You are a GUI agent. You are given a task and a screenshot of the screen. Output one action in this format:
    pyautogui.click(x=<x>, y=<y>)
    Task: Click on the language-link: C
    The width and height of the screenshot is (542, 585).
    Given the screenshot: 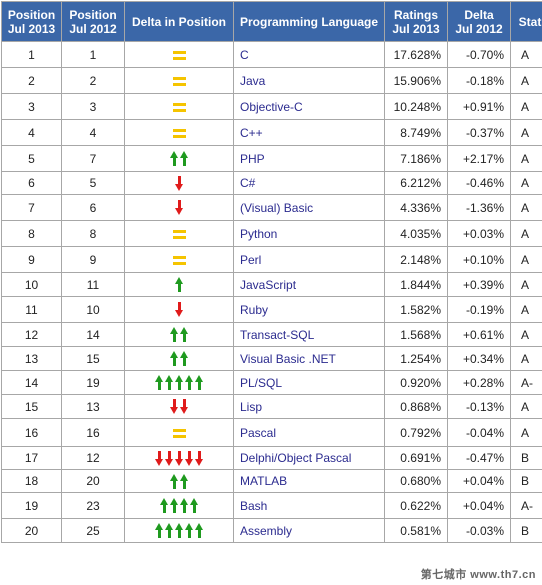 What is the action you would take?
    pyautogui.click(x=309, y=55)
    